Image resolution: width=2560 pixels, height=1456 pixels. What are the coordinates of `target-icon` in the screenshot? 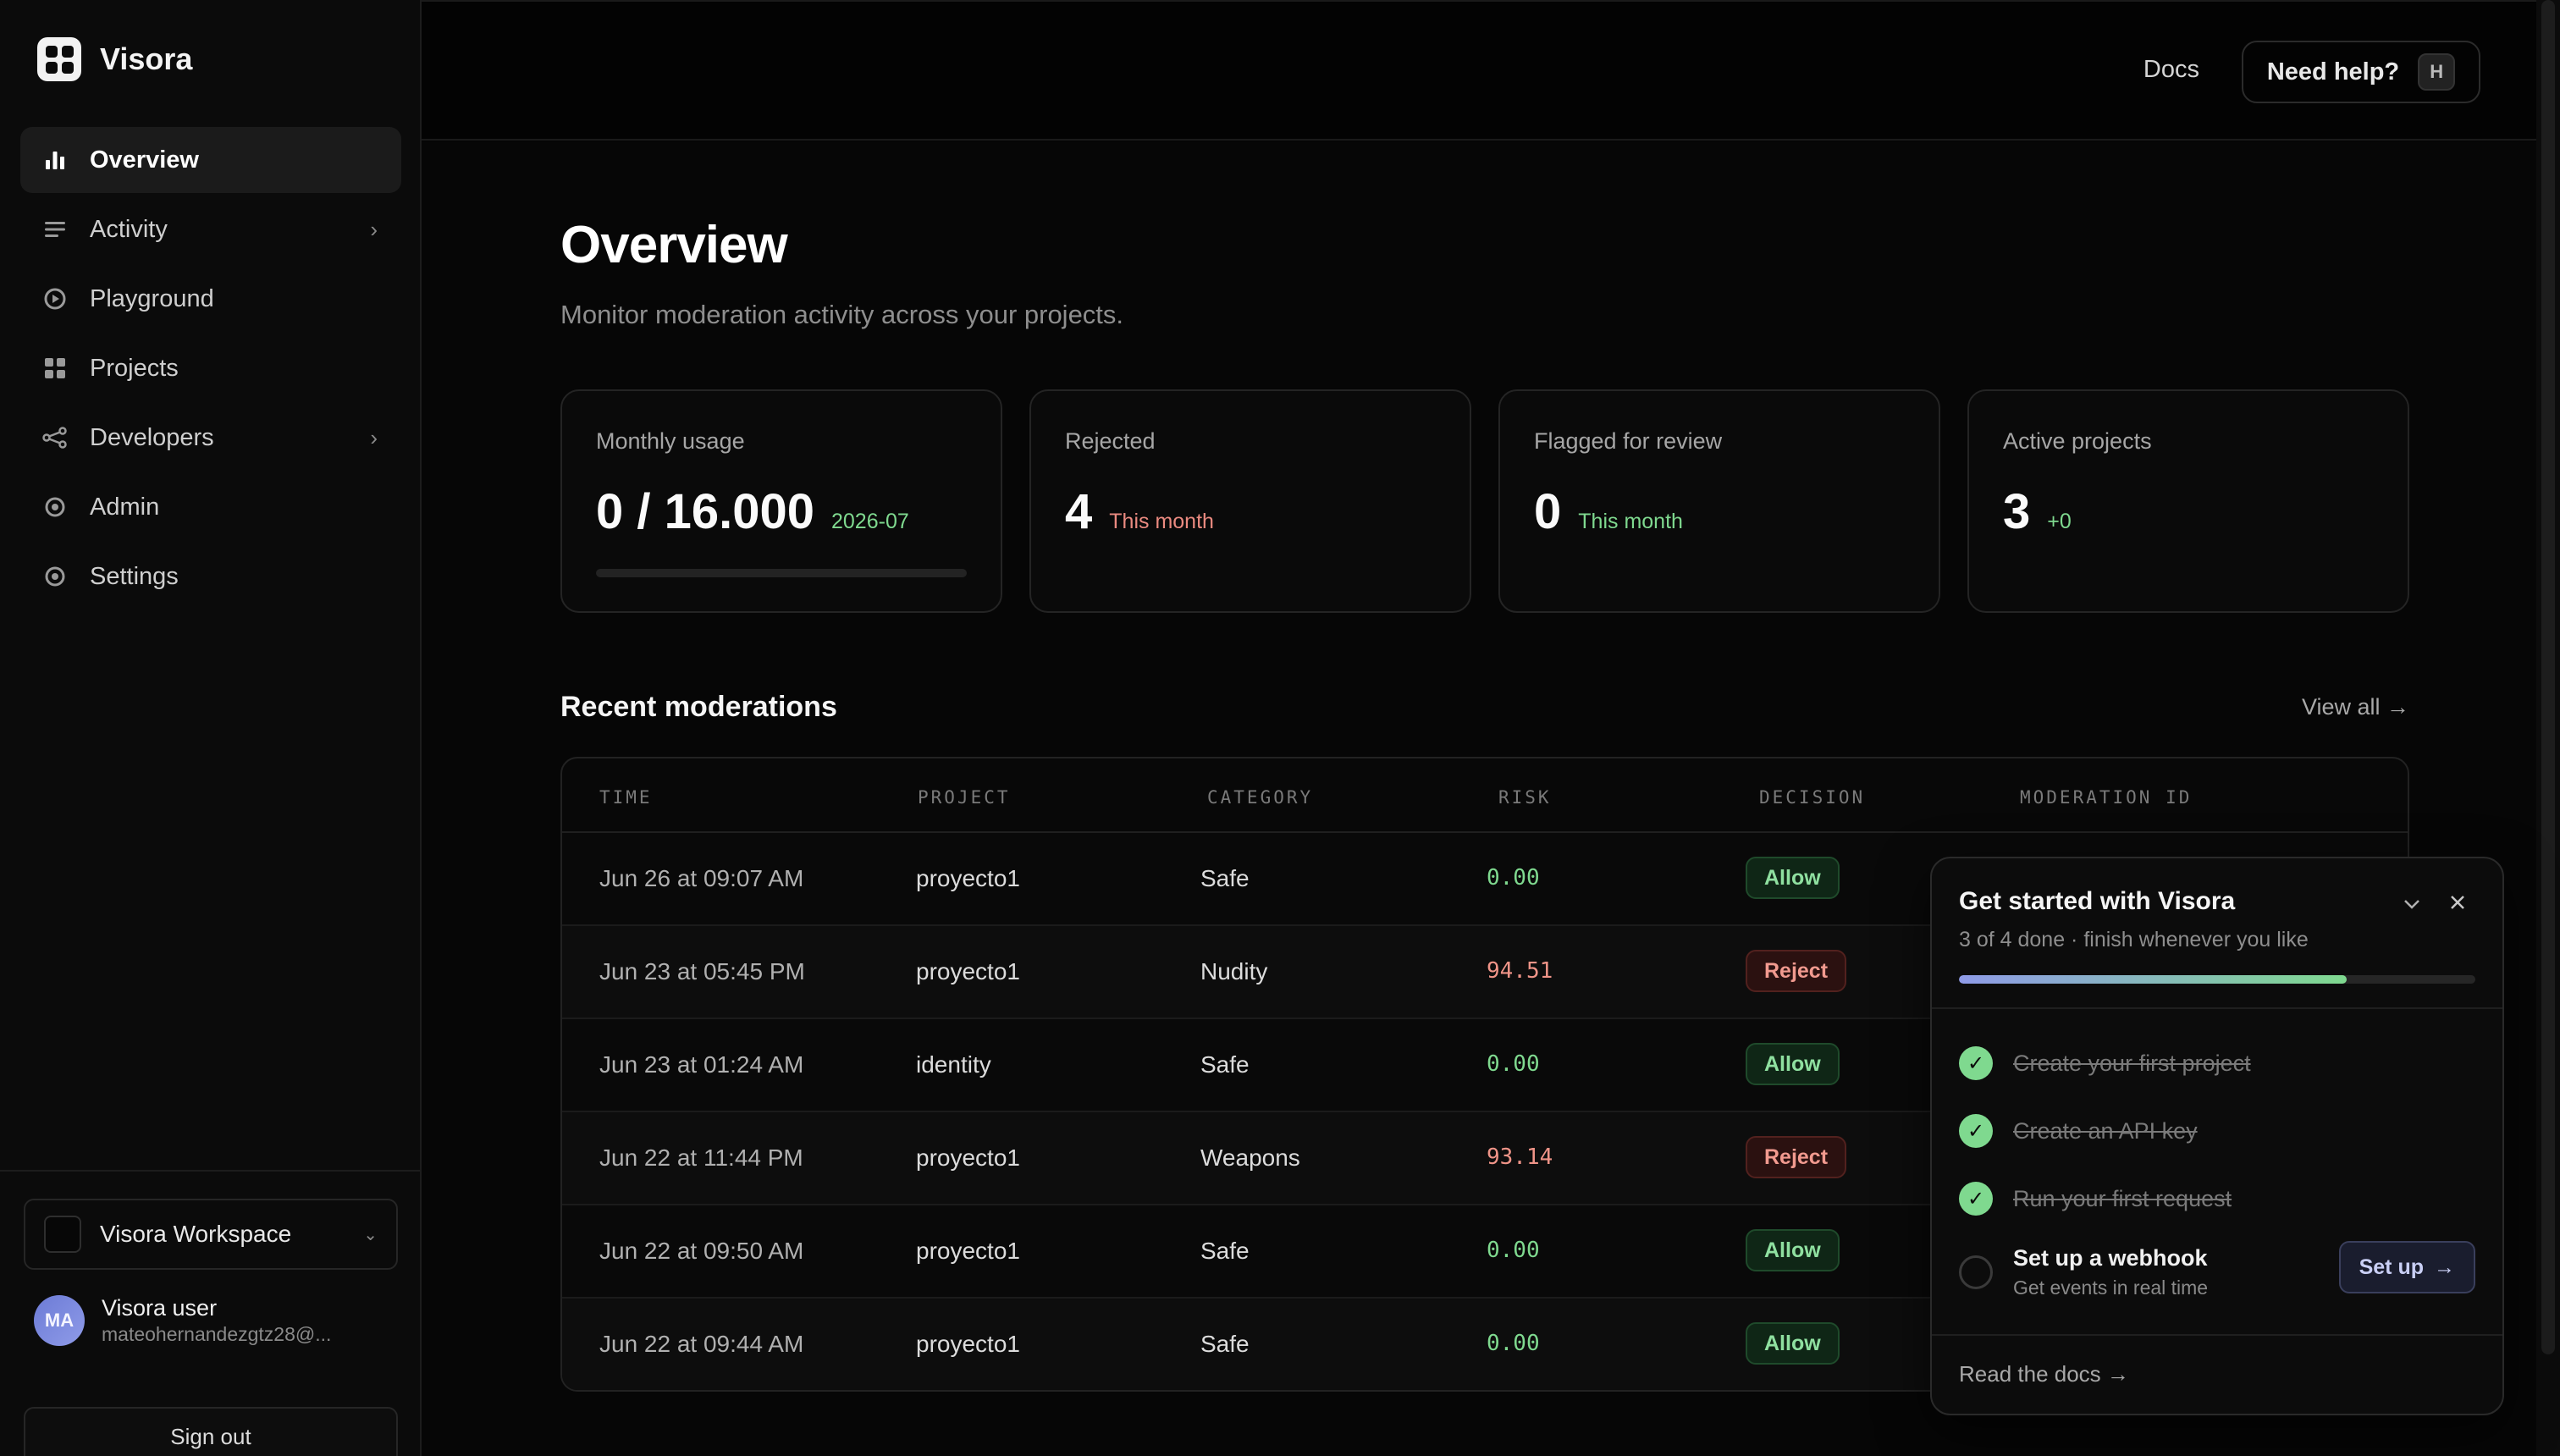 It's located at (55, 576).